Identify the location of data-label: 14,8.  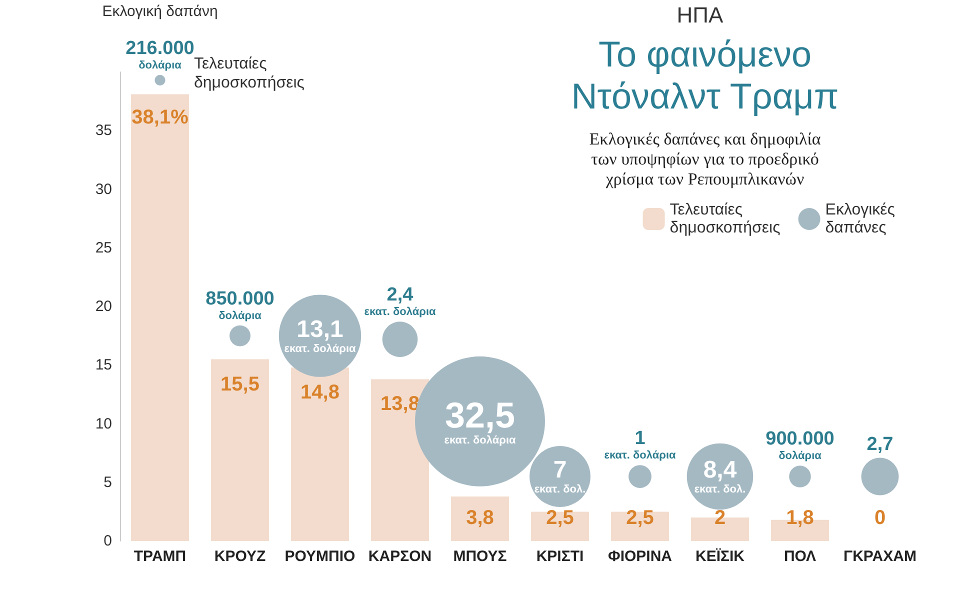
(320, 392).